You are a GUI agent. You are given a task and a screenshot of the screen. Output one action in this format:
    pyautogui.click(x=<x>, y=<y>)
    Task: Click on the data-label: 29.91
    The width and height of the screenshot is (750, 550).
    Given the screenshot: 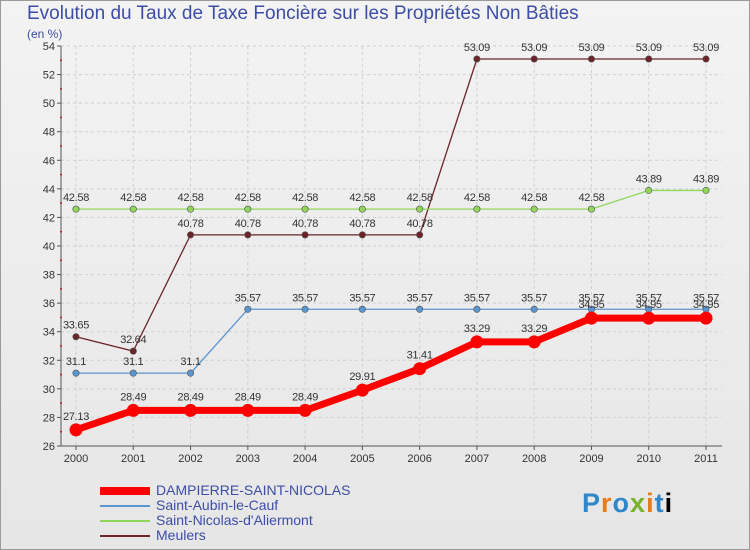 What is the action you would take?
    pyautogui.click(x=362, y=377)
    